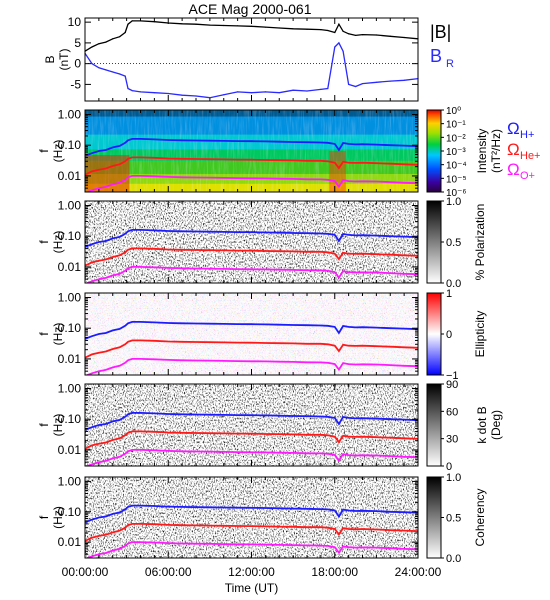  I want to click on x-axis-label: Time (UT), so click(252, 588).